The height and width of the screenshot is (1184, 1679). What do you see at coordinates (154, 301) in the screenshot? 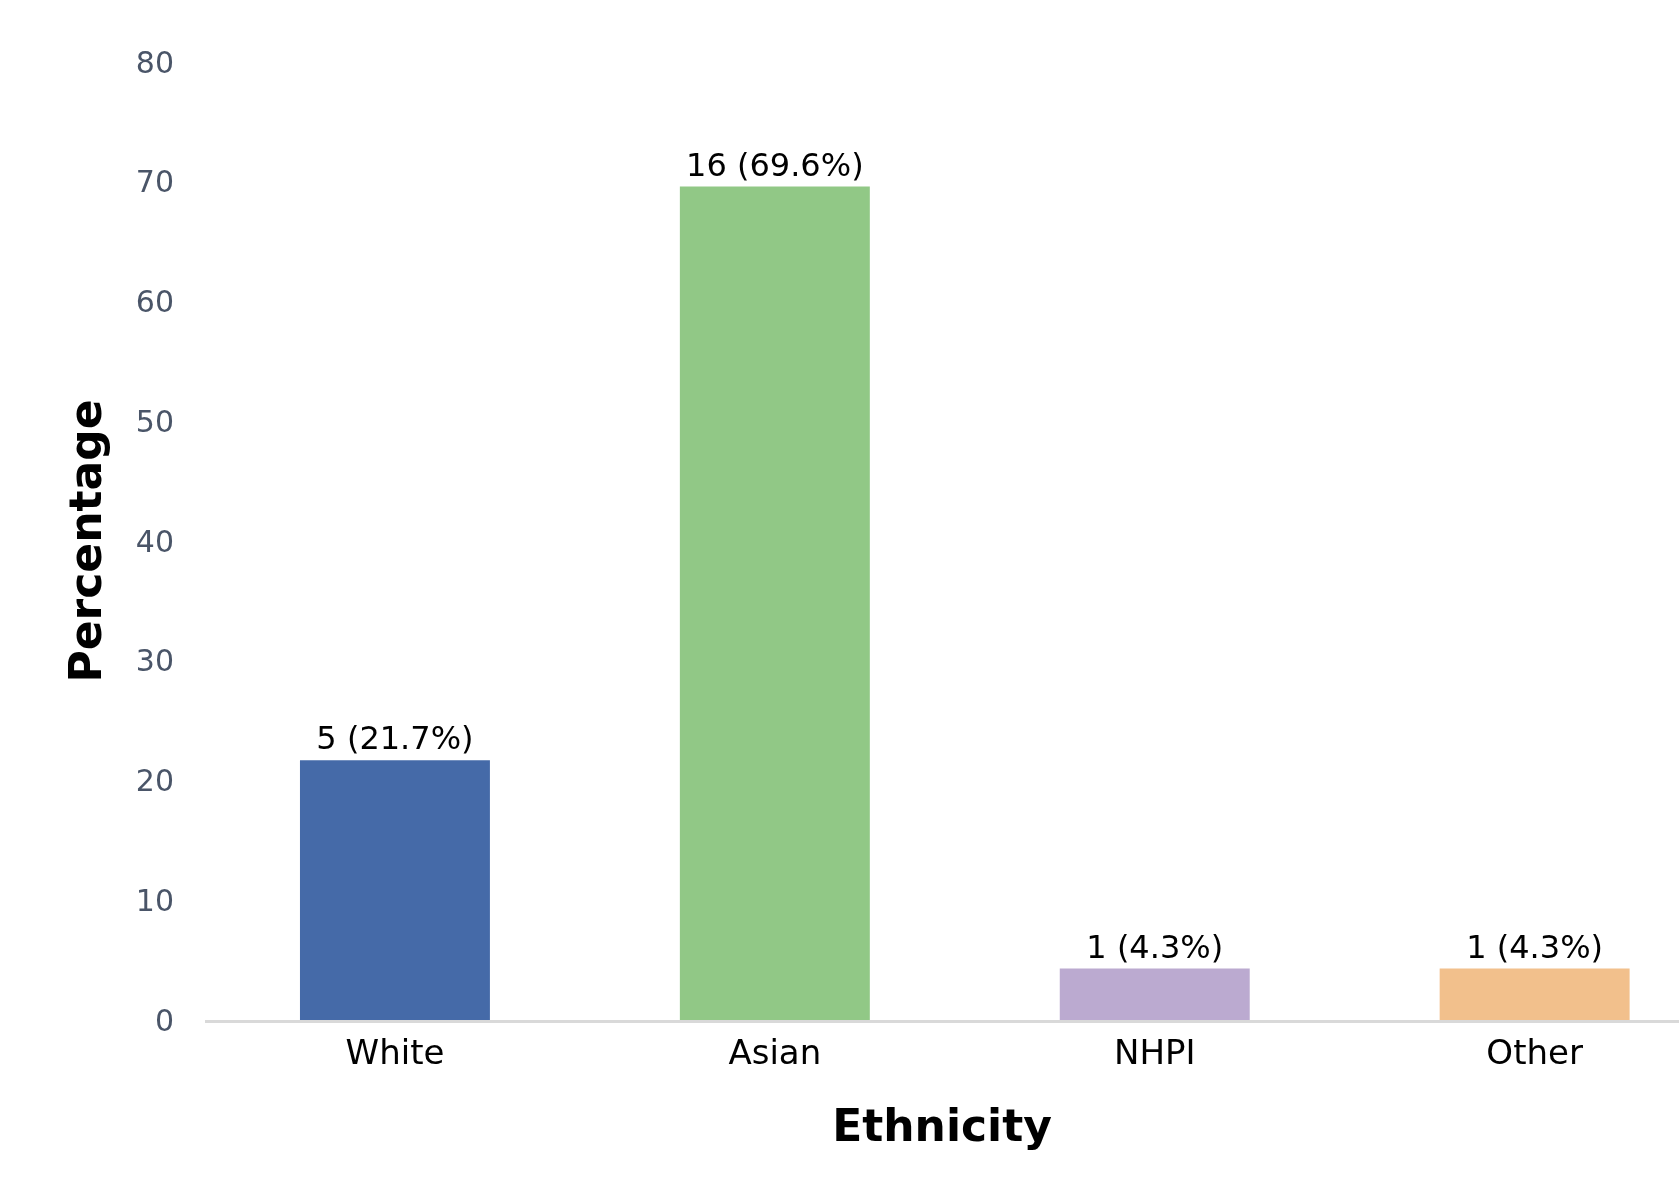
I see `y-tick-label: 60` at bounding box center [154, 301].